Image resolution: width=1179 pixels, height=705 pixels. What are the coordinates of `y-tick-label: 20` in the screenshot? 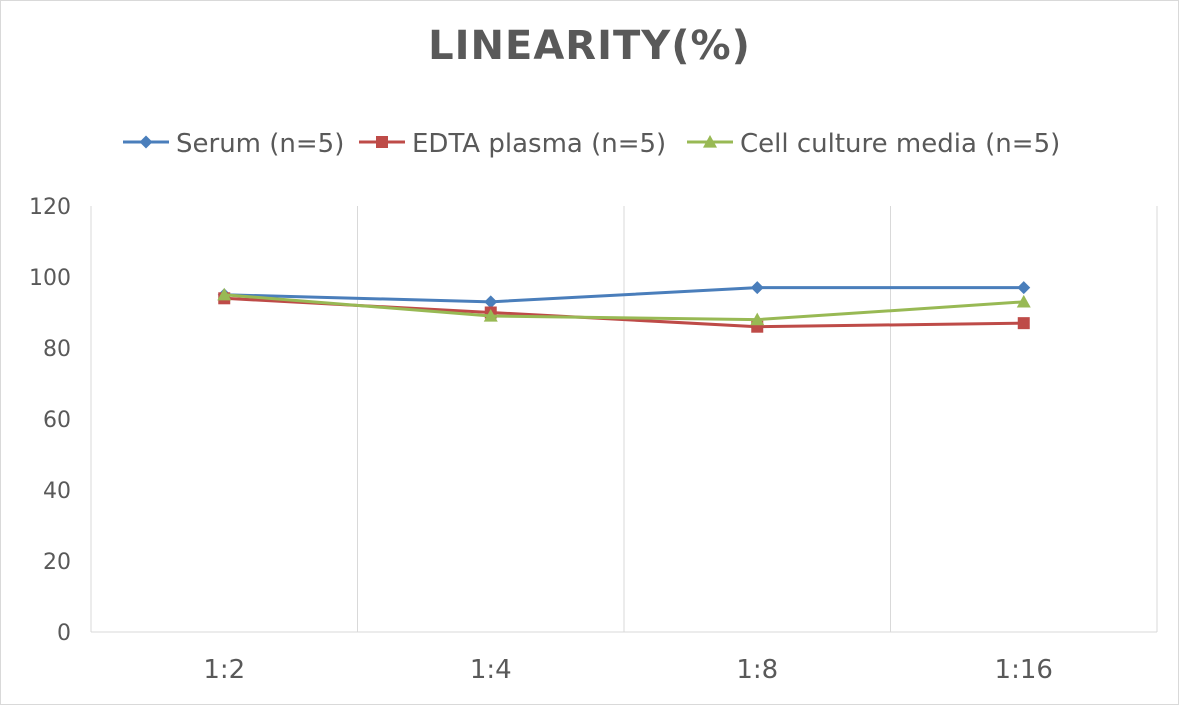 It's located at (57, 562).